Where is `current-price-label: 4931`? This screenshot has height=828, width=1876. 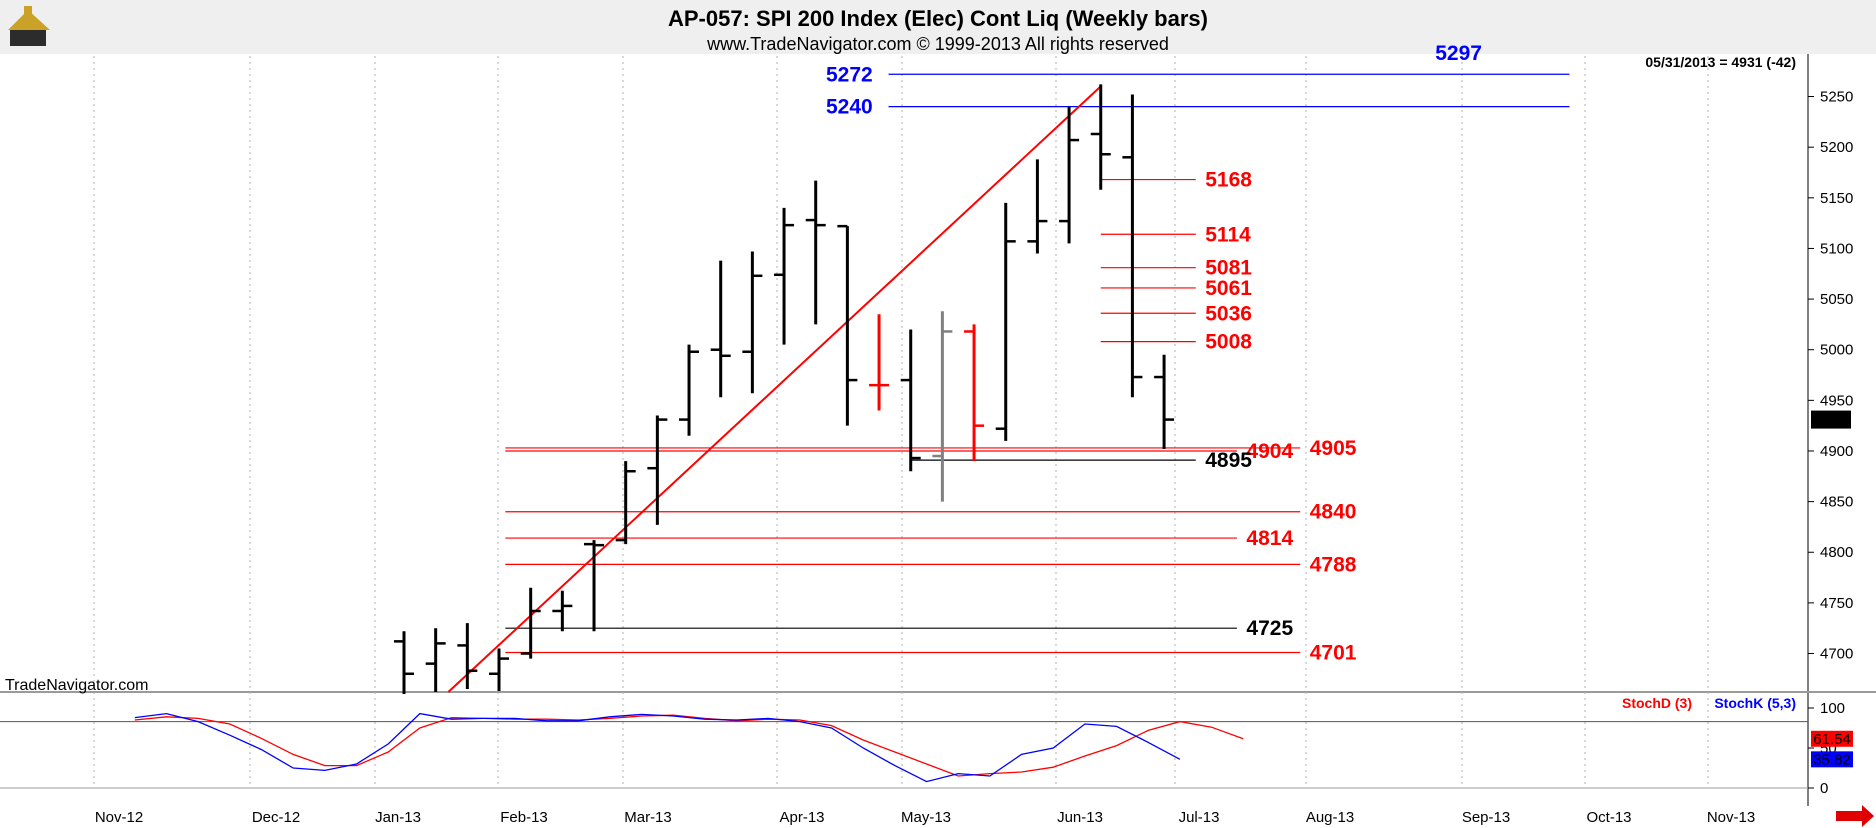 current-price-label: 4931 is located at coordinates (1830, 420).